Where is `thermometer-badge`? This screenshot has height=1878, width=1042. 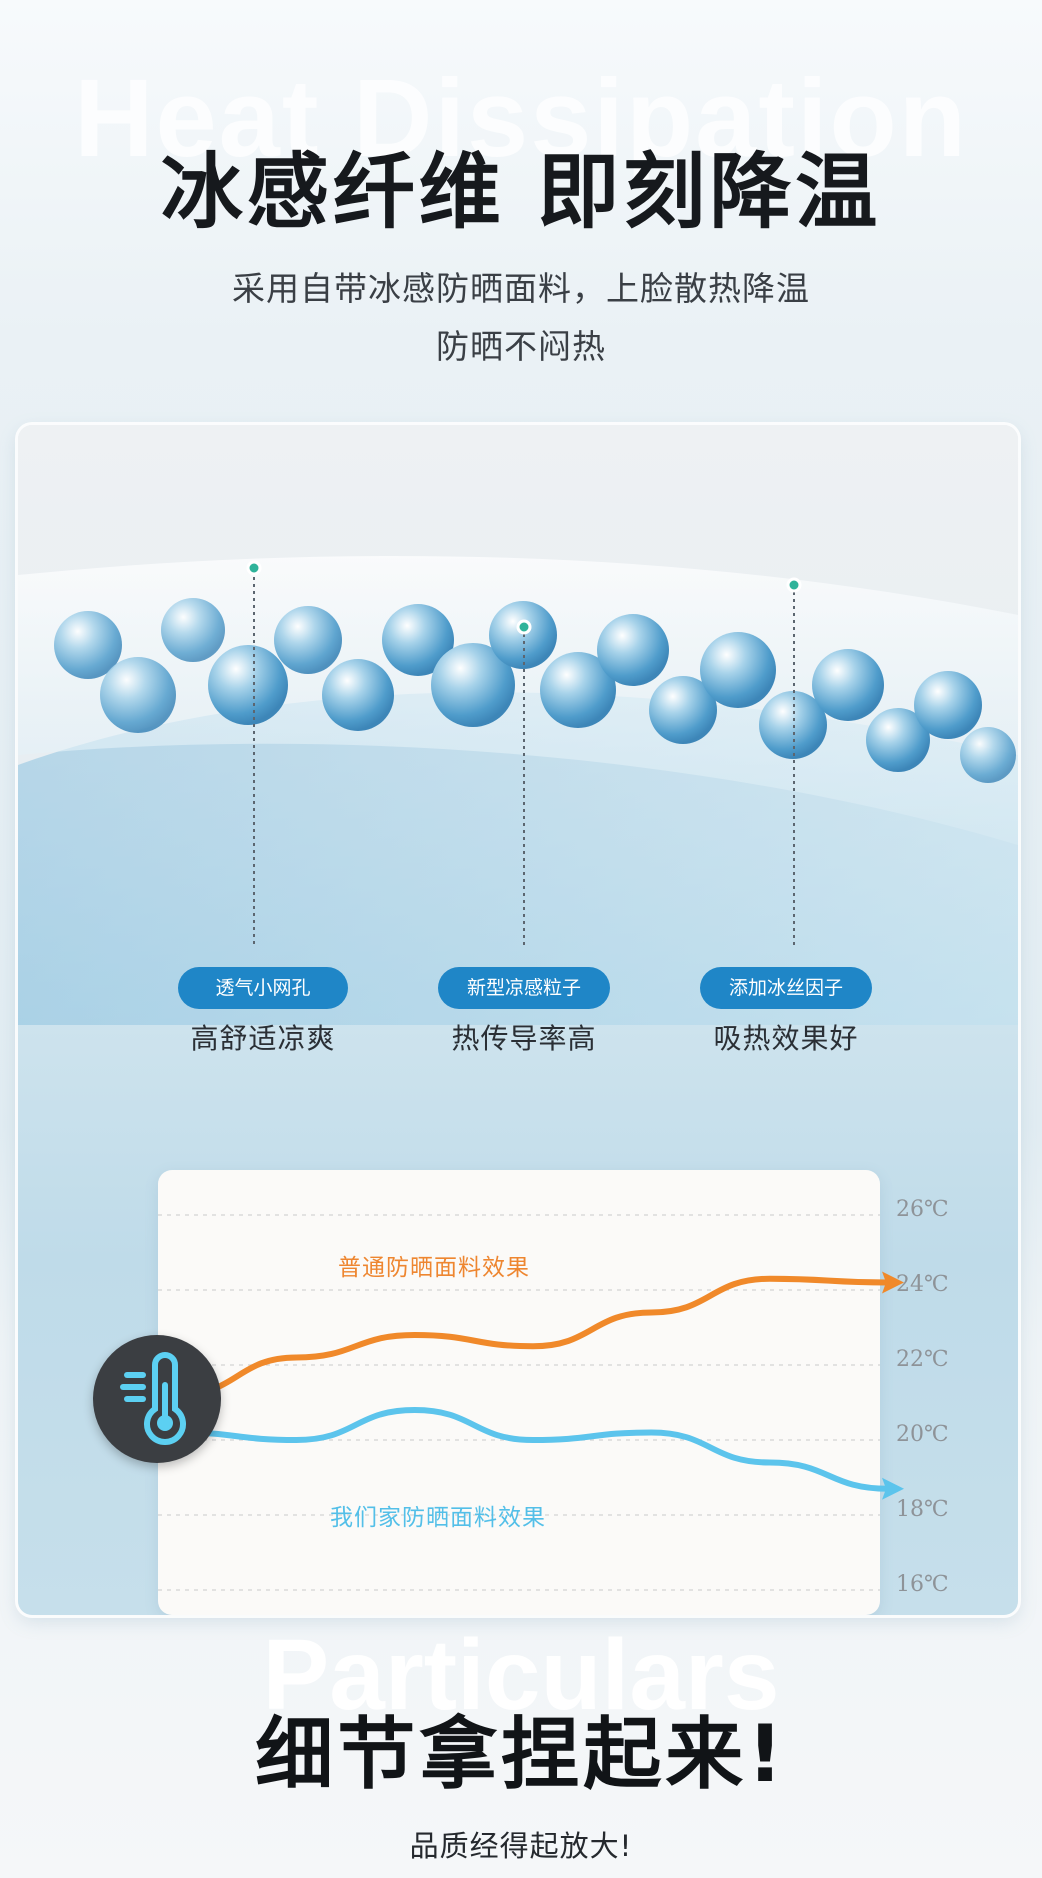 thermometer-badge is located at coordinates (157, 1399).